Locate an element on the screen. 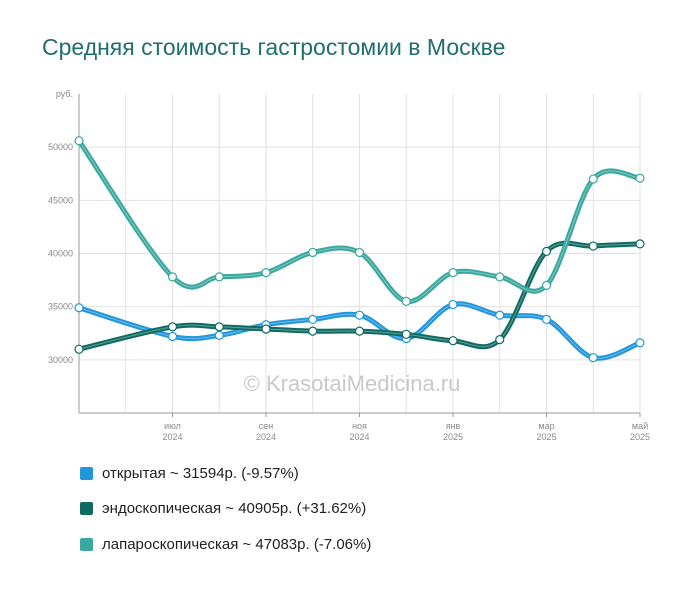 The image size is (700, 591). legend-item-laparoscopic: лапароскопическая ~ 47083р. (-7.06%) is located at coordinates (225, 544).